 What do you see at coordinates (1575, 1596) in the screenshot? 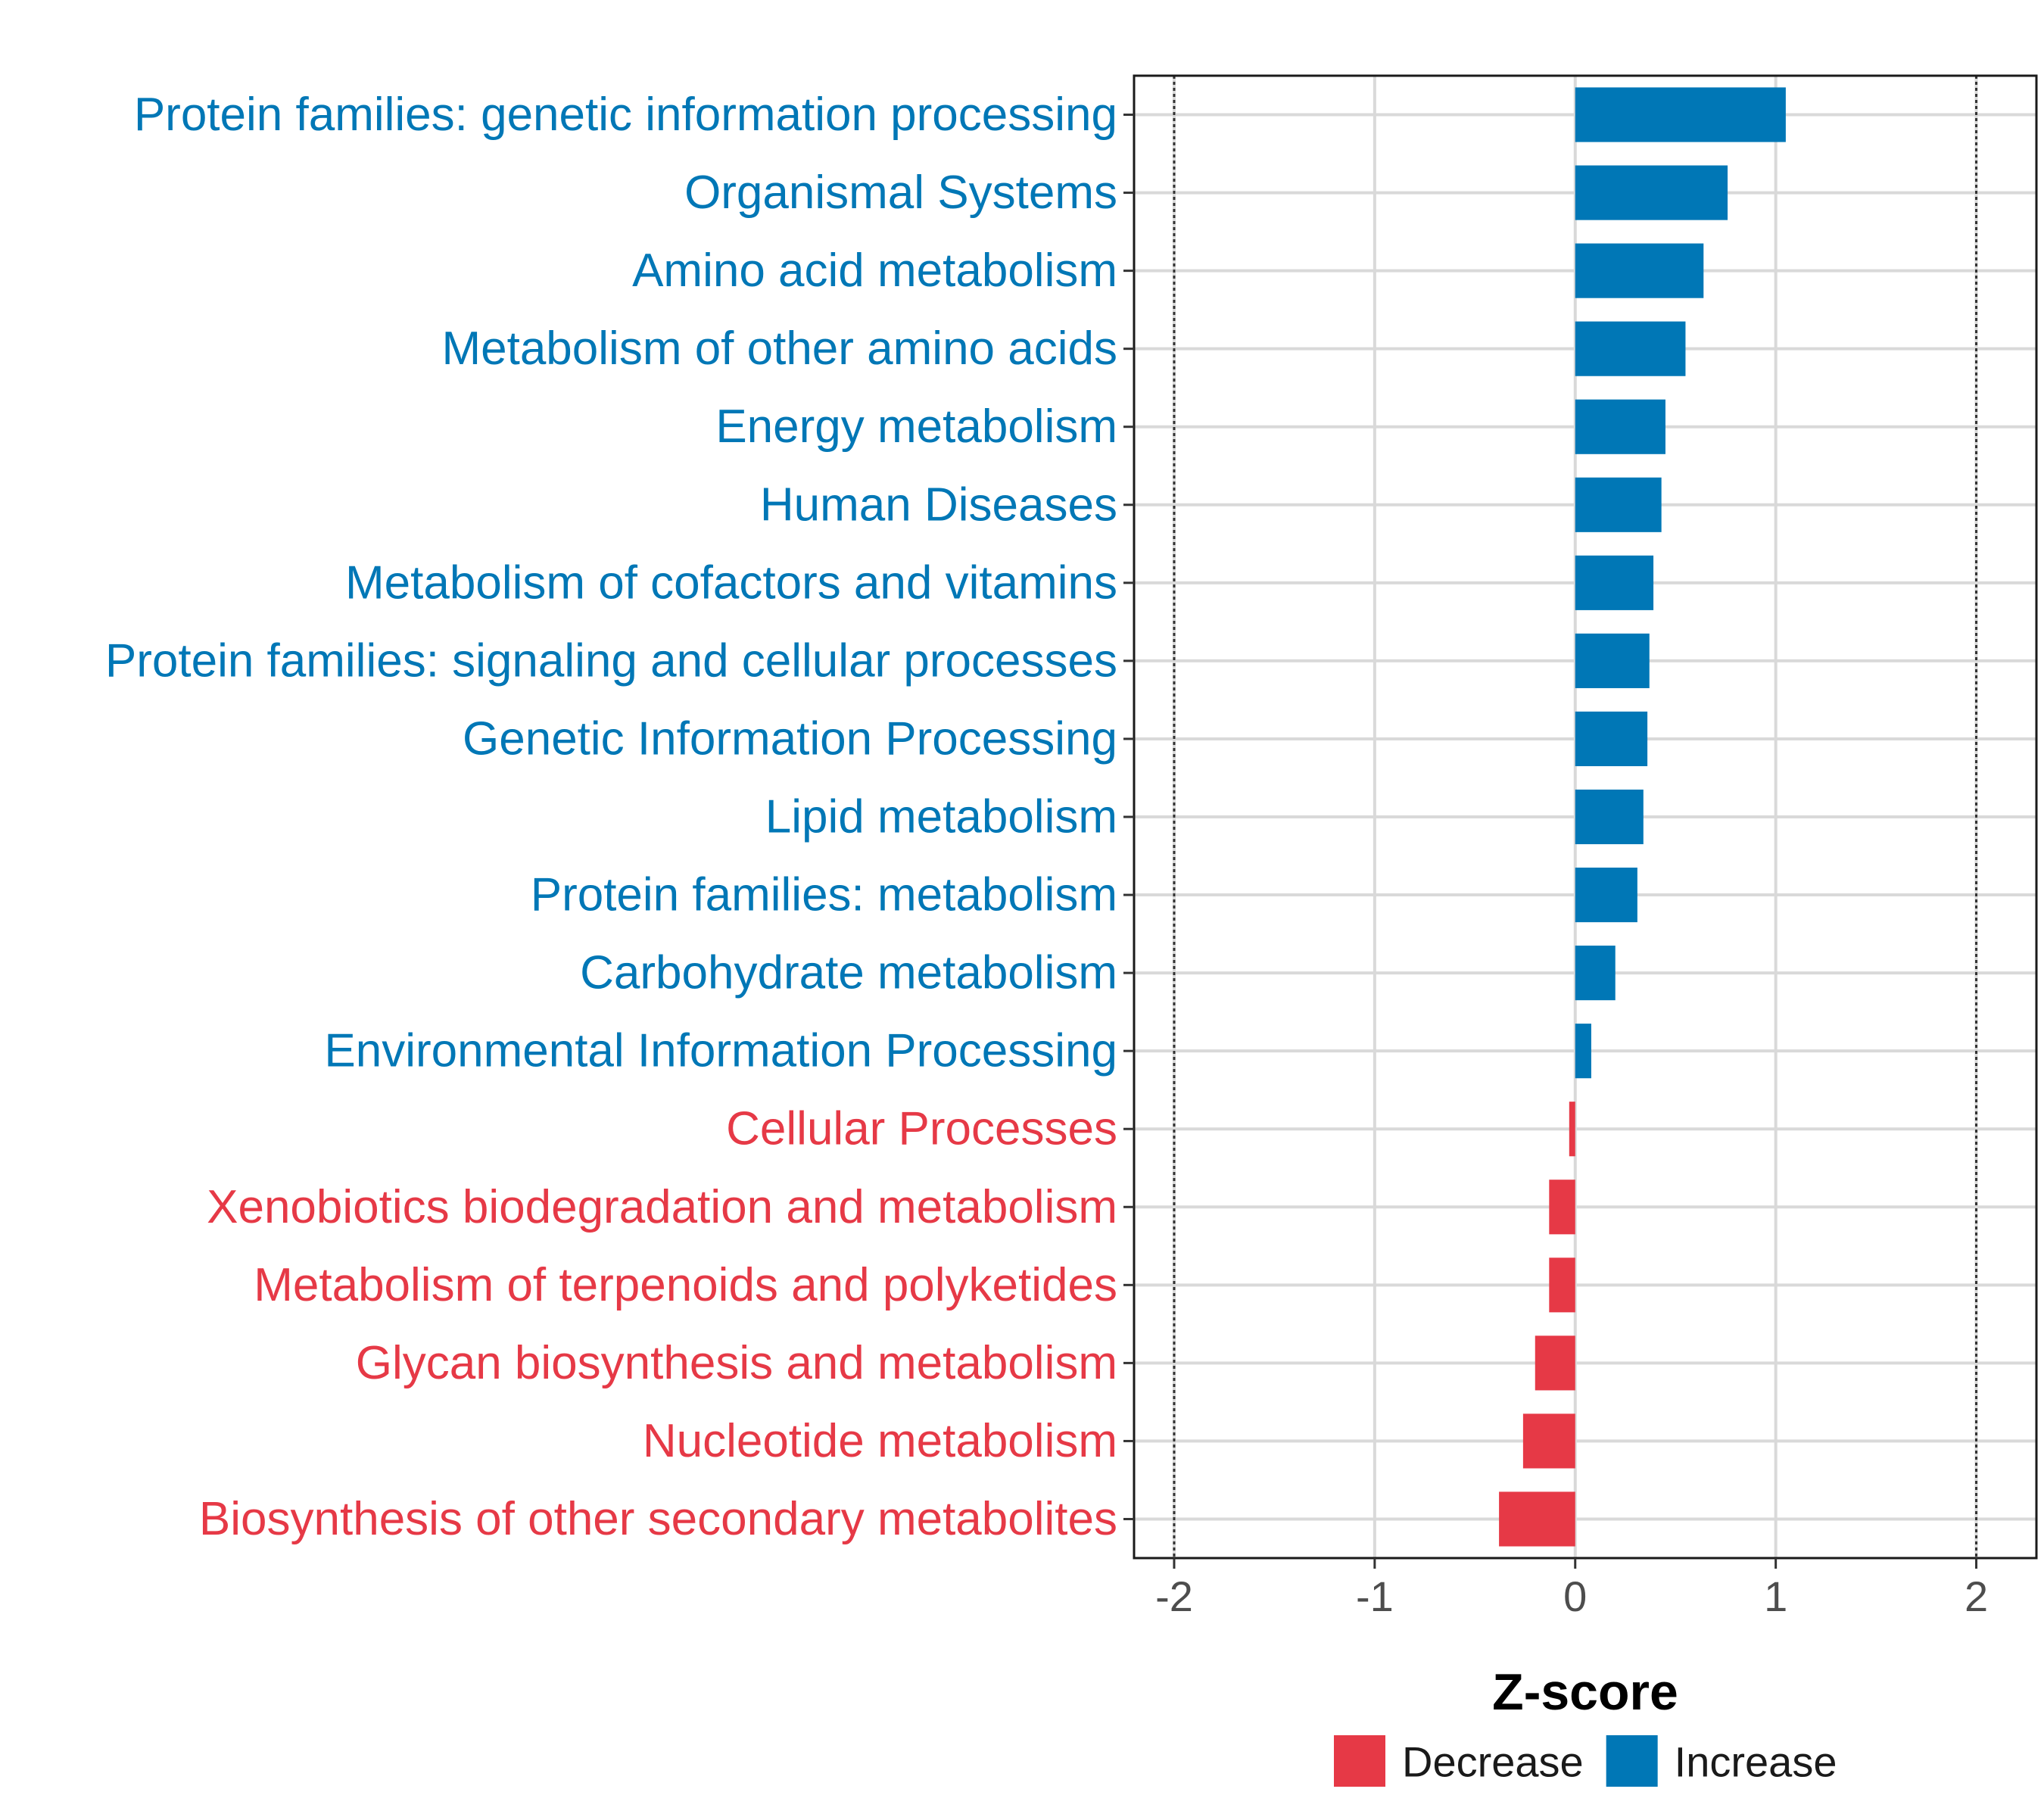
I see `x-tick-label: 0` at bounding box center [1575, 1596].